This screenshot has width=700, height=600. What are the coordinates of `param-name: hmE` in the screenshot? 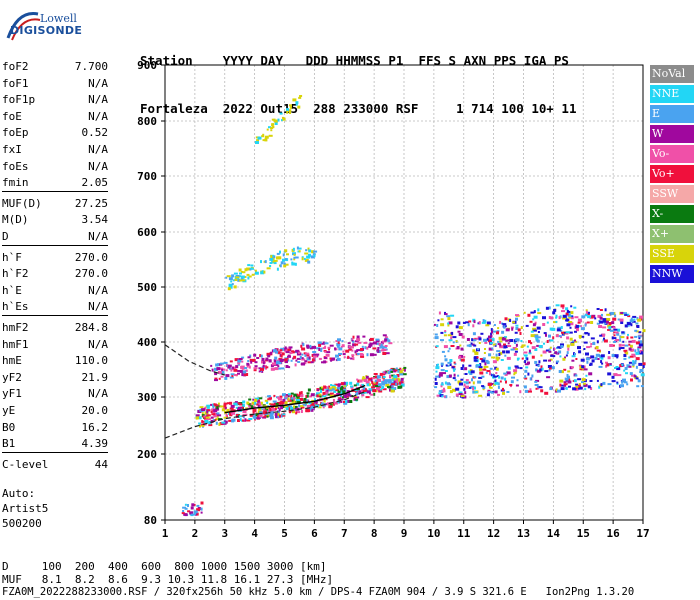 It's located at (12, 361).